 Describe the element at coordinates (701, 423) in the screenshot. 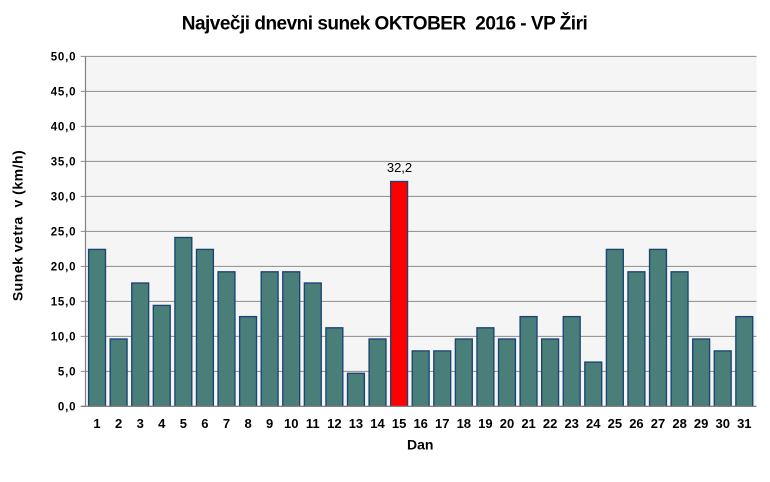

I see `svg-text: 29` at that location.